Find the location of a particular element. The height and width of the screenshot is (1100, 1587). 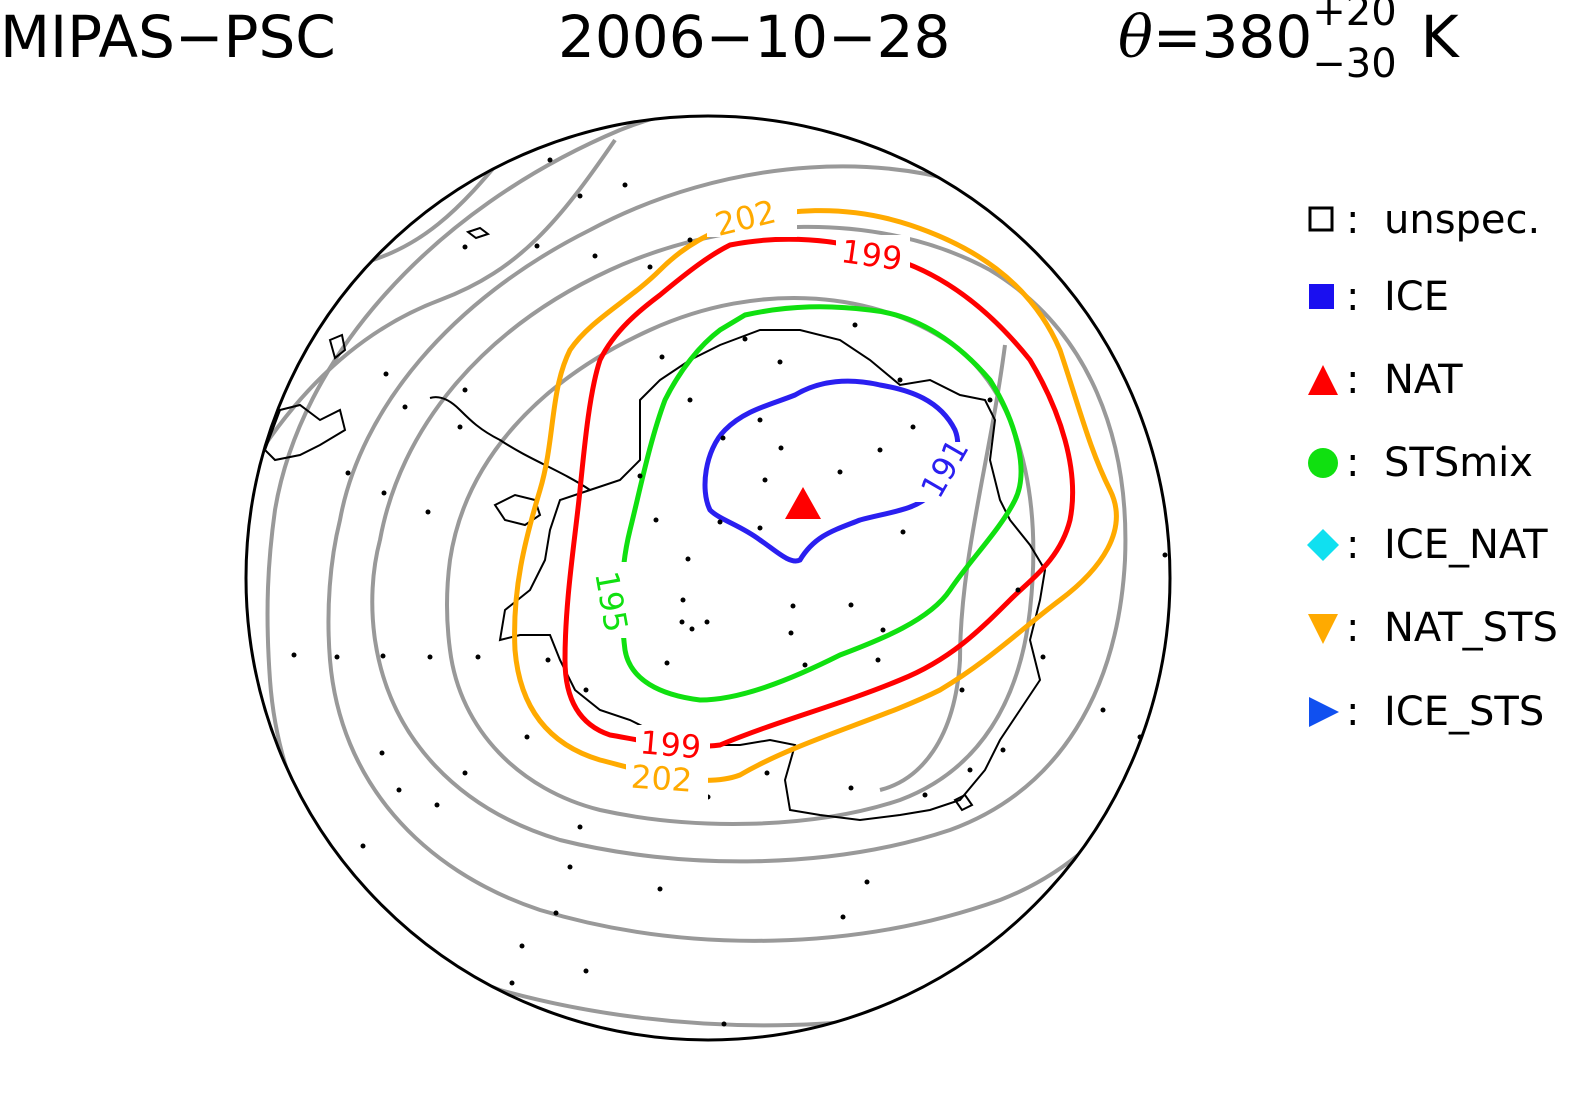

island-falkland is located at coordinates (517, 510).